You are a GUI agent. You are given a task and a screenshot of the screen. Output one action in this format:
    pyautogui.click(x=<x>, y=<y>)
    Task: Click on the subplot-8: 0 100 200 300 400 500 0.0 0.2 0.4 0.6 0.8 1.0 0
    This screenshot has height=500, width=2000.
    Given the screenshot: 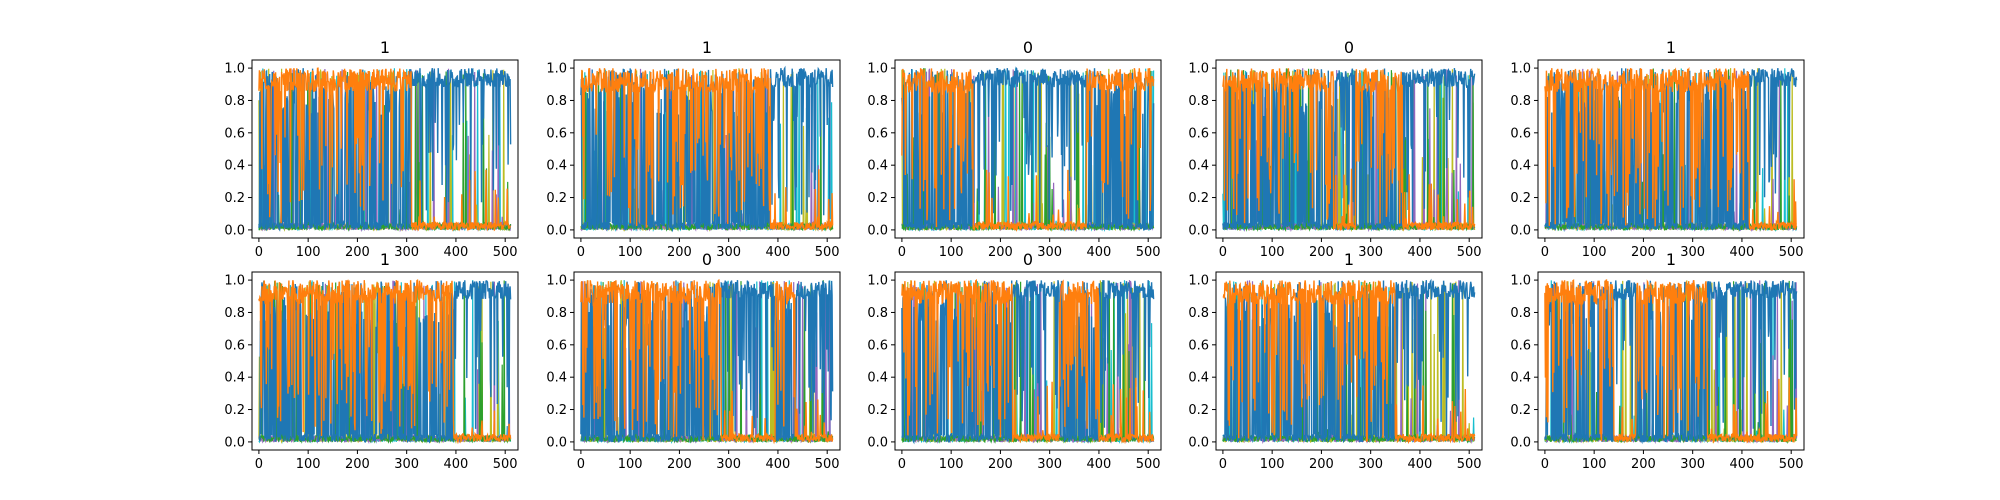 What is the action you would take?
    pyautogui.click(x=1014, y=361)
    